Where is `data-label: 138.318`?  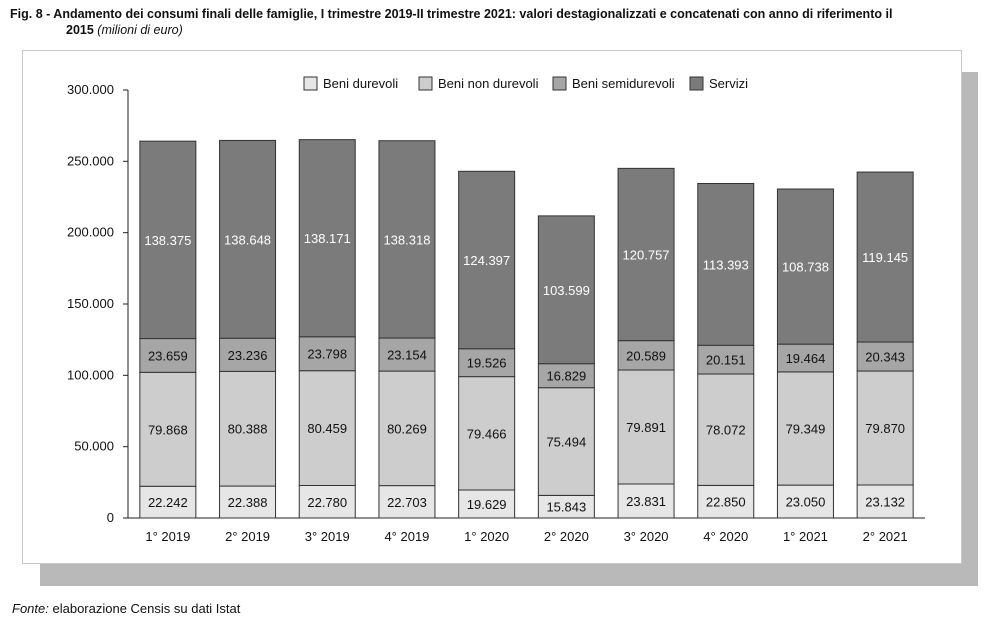 data-label: 138.318 is located at coordinates (406, 239).